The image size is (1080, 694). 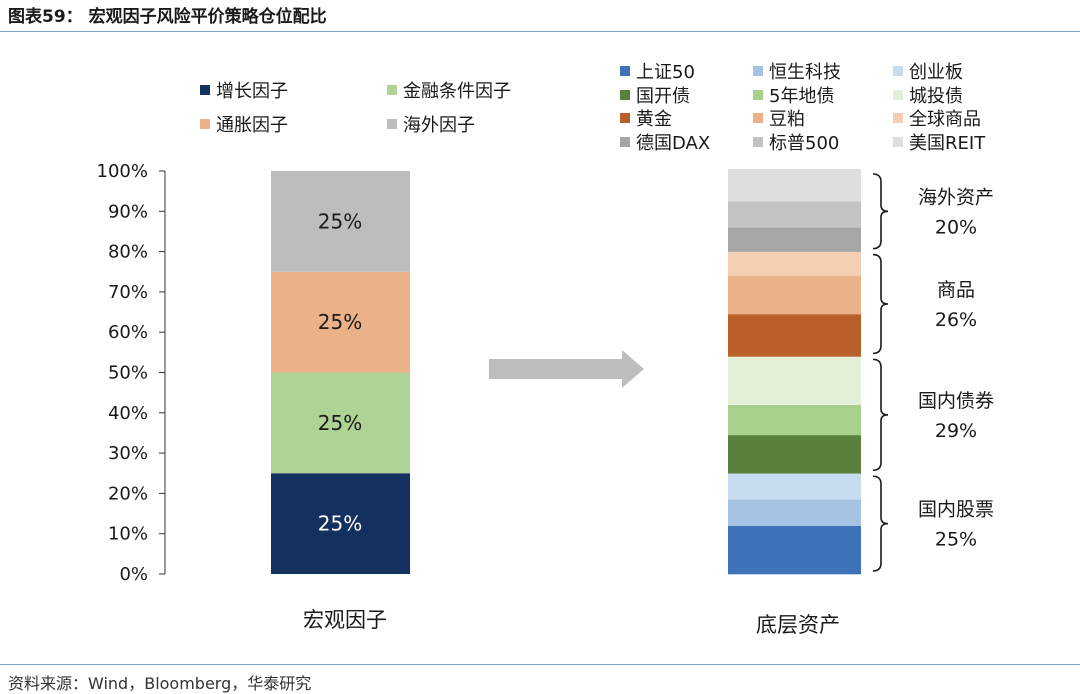 I want to click on legend-label: 通胀因子, so click(x=252, y=125).